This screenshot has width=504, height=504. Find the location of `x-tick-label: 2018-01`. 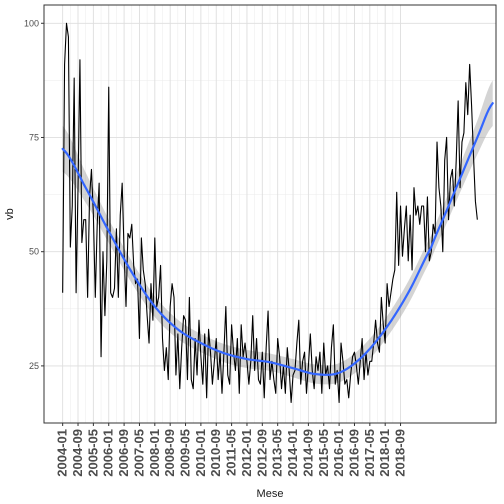

x-tick-label: 2018-01 is located at coordinates (384, 453).